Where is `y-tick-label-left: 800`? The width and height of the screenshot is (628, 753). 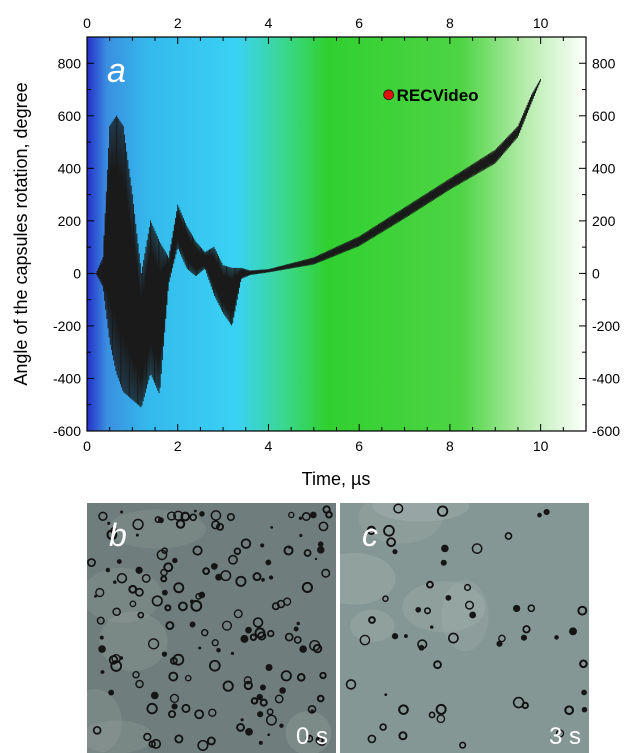 y-tick-label-left: 800 is located at coordinates (70, 63).